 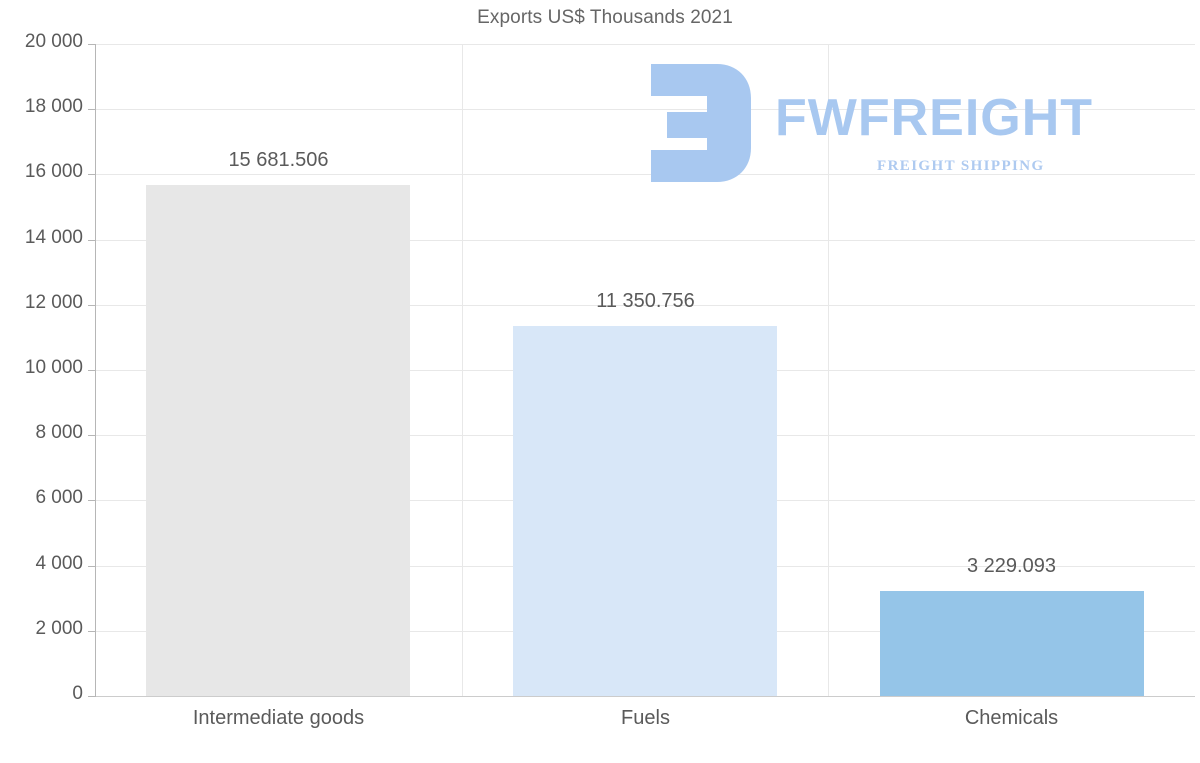 I want to click on y-axis-tick-label: 16 000, so click(x=53, y=171).